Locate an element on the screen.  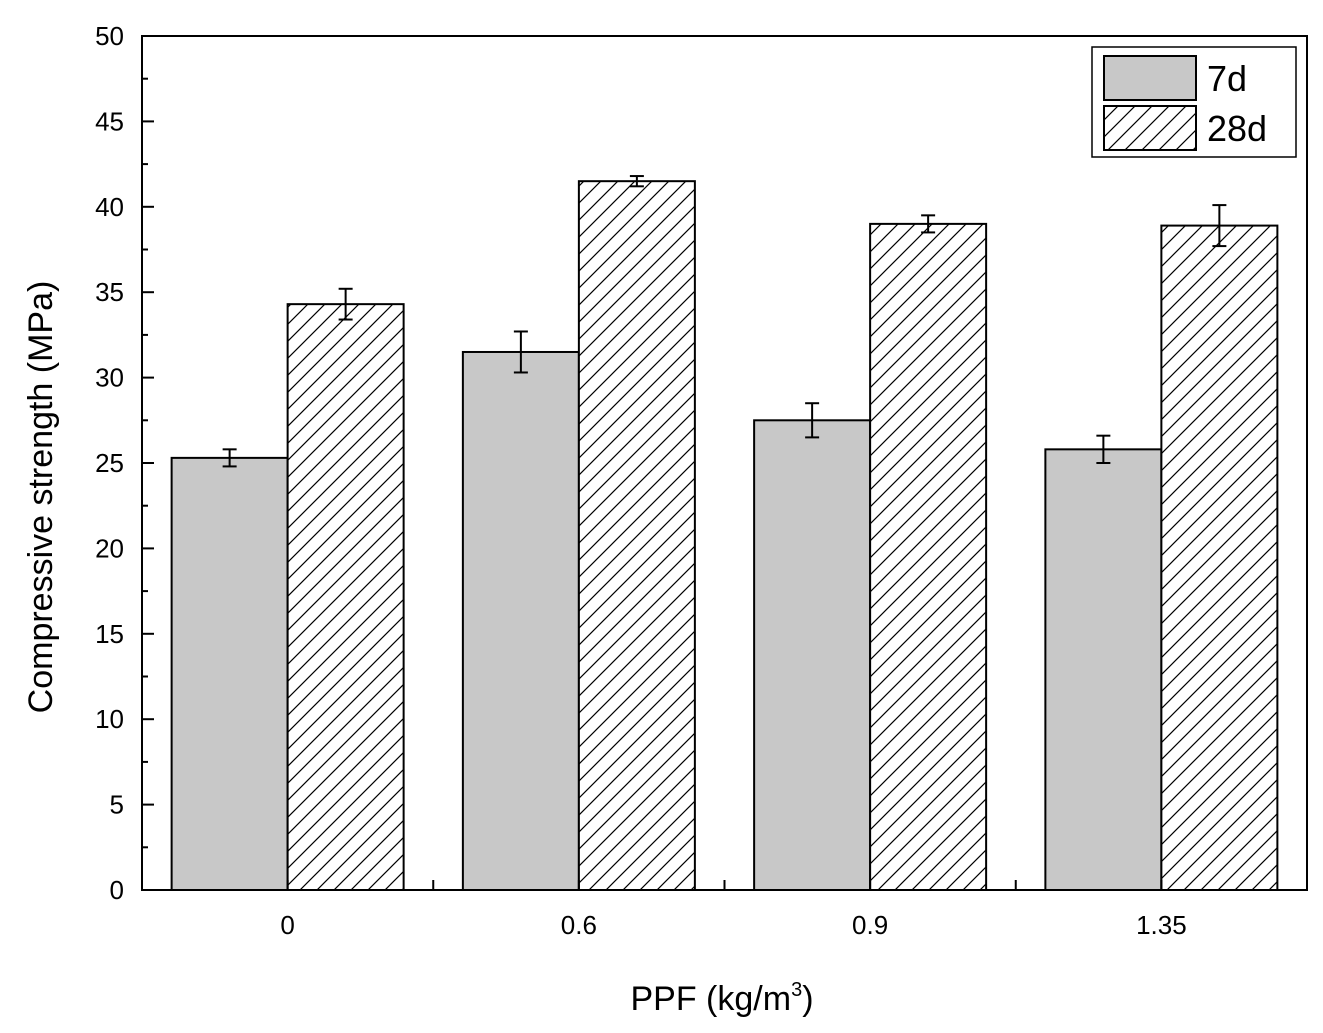
bar-7d-0.9 is located at coordinates (812, 655).